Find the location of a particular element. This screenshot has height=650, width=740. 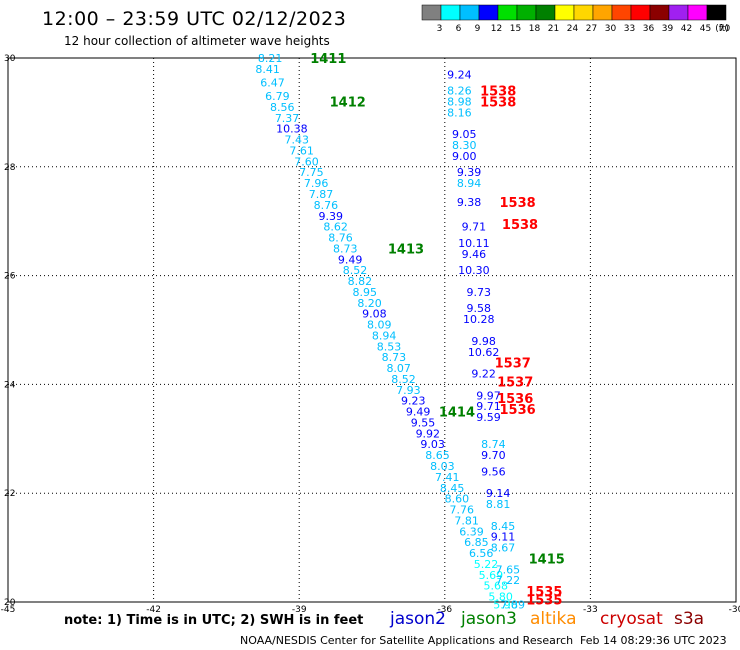

data-label-jason3: 5.80 is located at coordinates (500, 597).